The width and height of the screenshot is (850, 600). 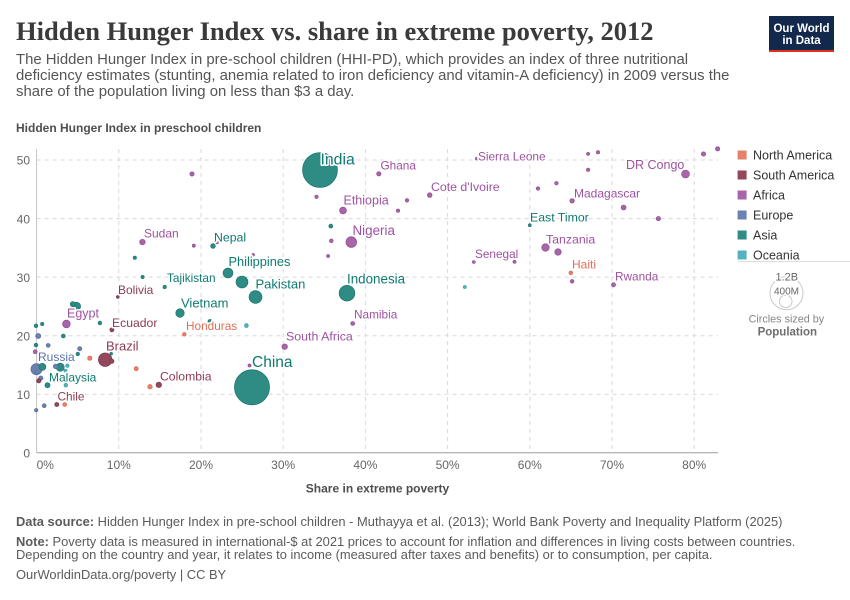 What do you see at coordinates (71, 397) in the screenshot?
I see `svg-text: Chile` at bounding box center [71, 397].